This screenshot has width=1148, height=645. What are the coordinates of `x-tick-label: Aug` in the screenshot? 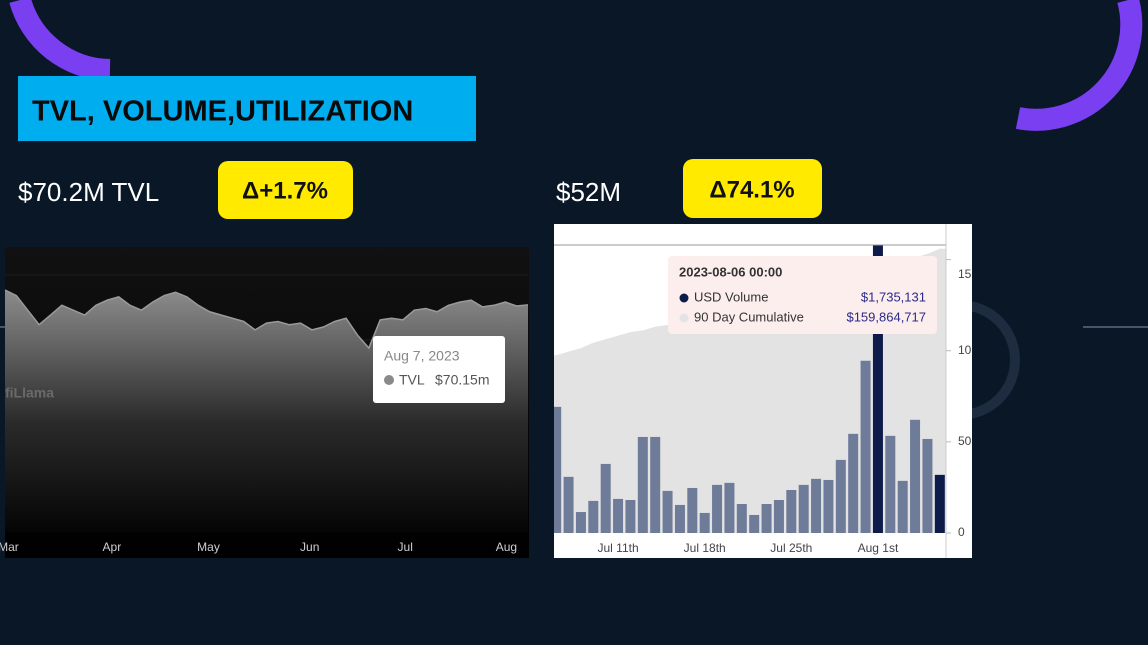 It's located at (506, 547).